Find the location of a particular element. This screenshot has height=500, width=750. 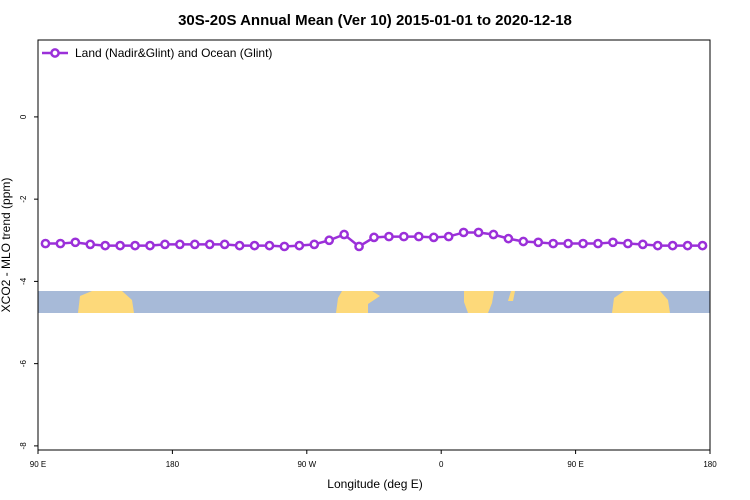

legend-marker is located at coordinates (55, 53).